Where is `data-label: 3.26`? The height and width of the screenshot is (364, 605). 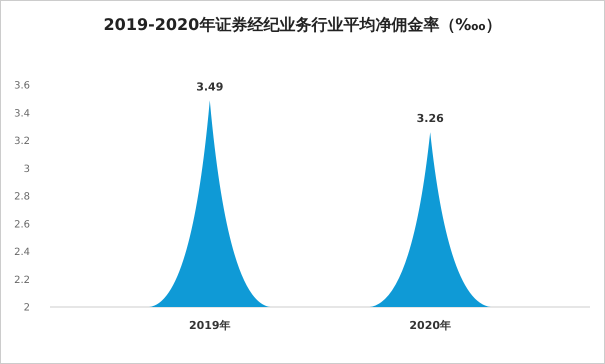
data-label: 3.26 is located at coordinates (430, 119).